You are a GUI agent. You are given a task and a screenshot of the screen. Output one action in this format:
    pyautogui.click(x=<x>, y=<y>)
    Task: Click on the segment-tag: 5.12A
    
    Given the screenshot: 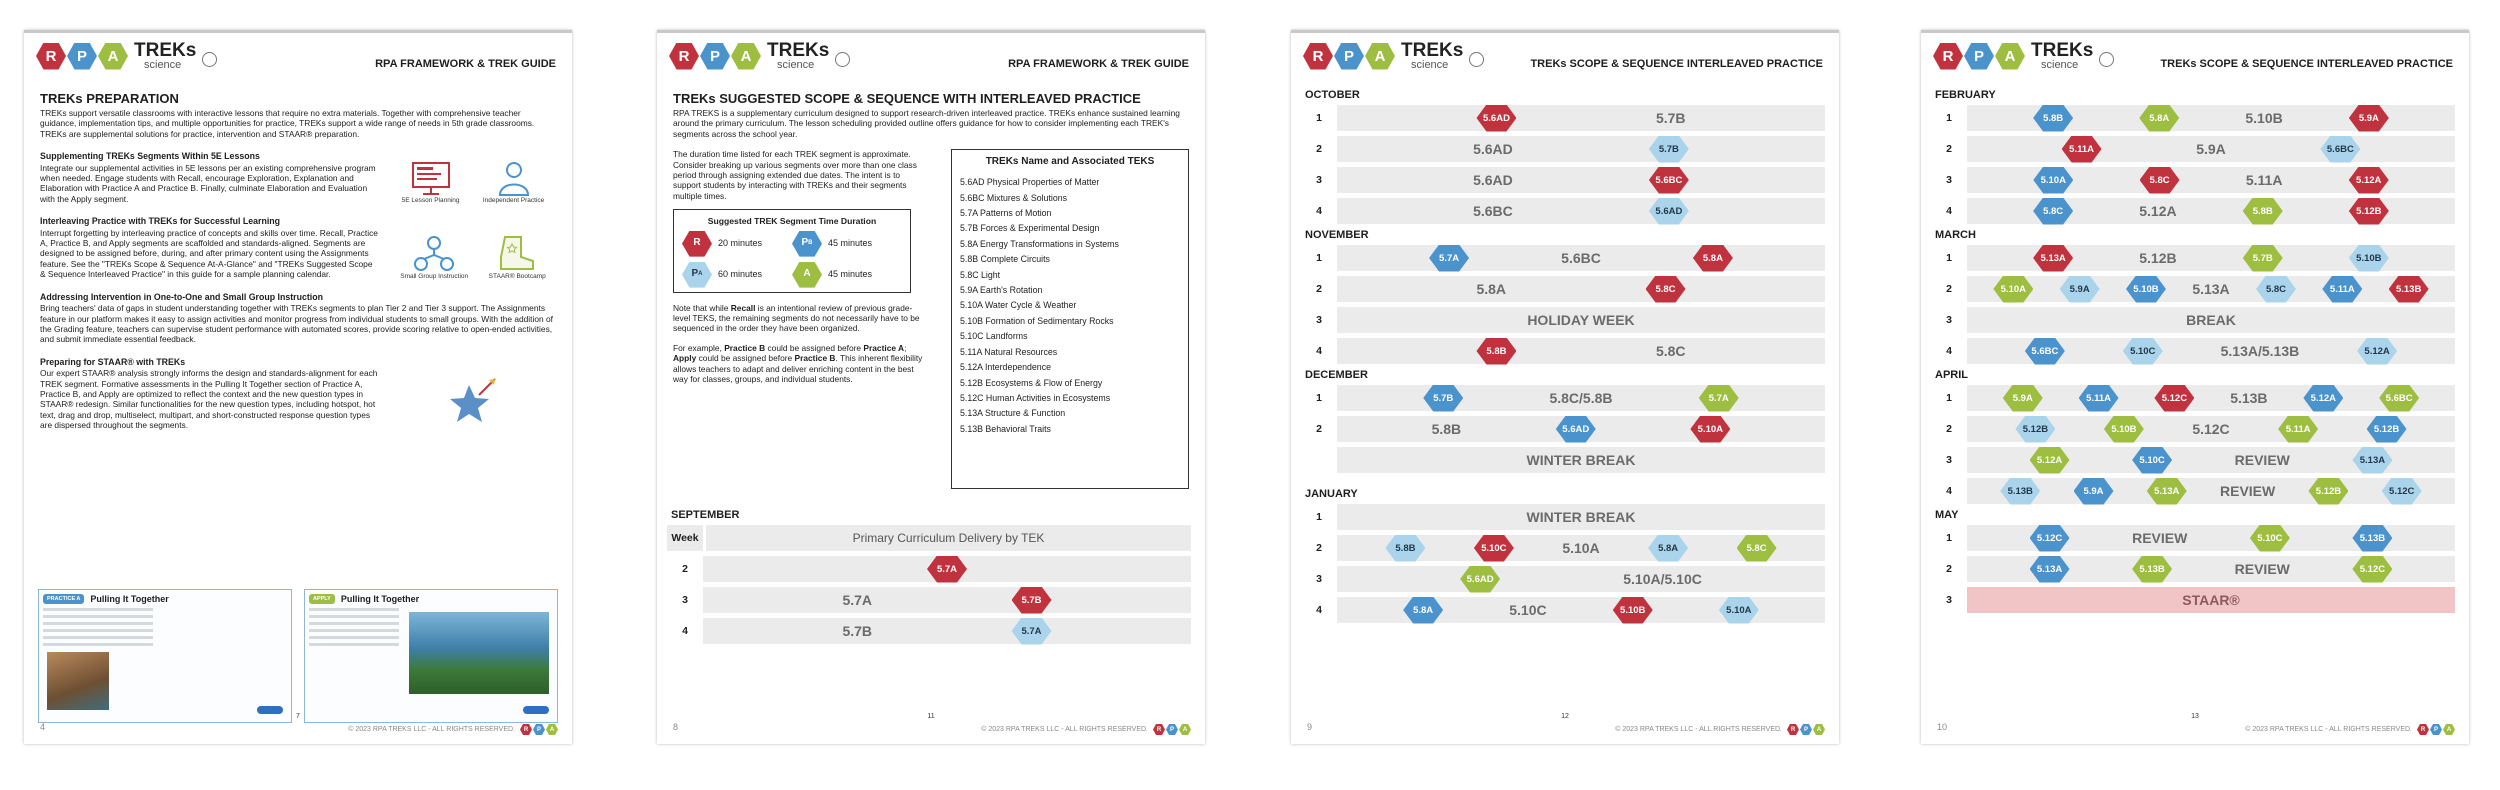 What is the action you would take?
    pyautogui.click(x=2049, y=460)
    